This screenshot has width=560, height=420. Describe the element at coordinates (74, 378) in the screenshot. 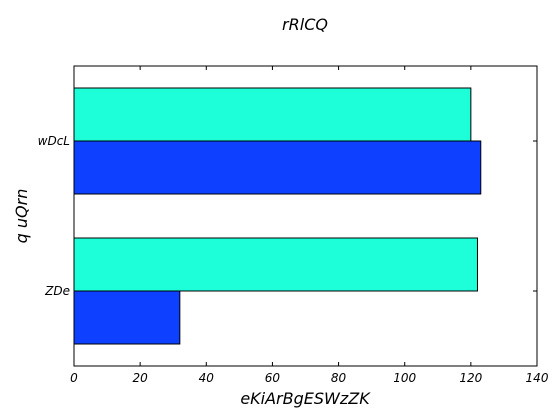

I see `x-tick-label: 0` at that location.